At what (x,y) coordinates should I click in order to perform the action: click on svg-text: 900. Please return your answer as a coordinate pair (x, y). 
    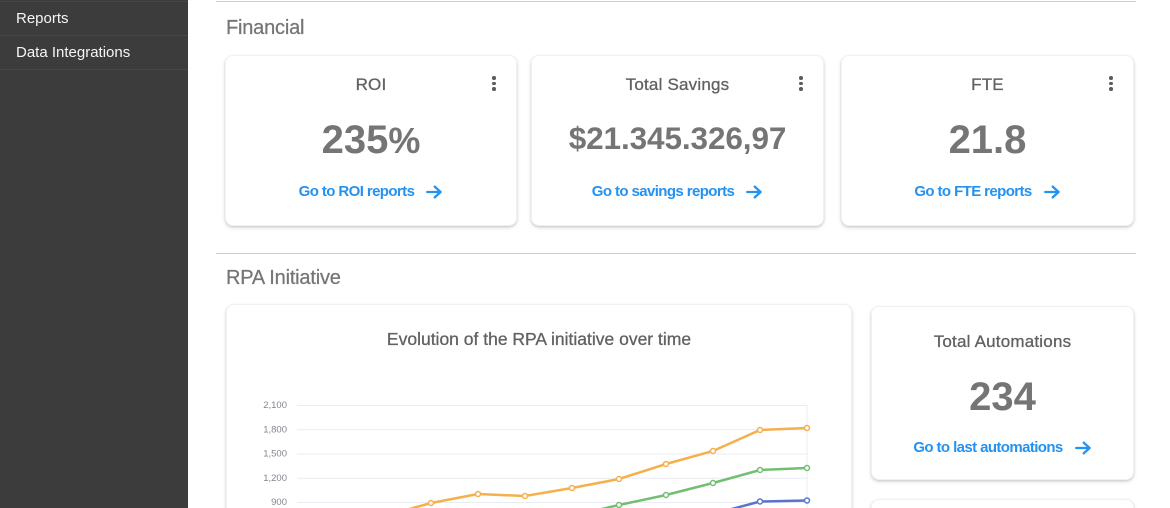
    Looking at the image, I should click on (279, 502).